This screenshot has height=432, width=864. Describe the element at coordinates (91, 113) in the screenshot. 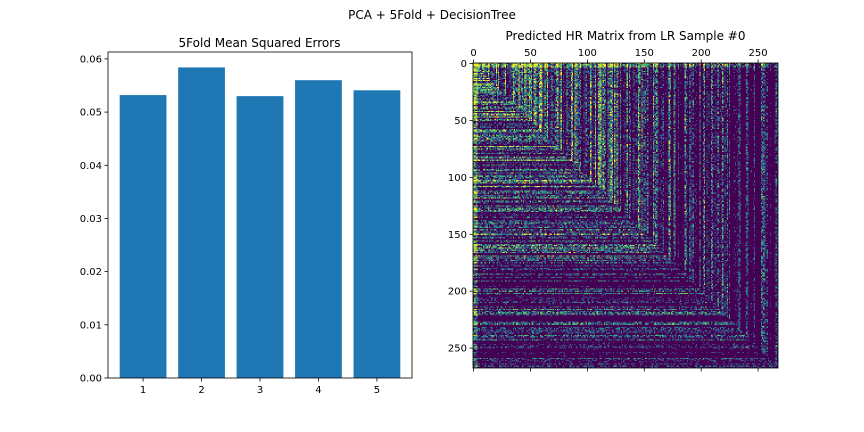

I see `bar-y-tick-label: 0.05` at that location.